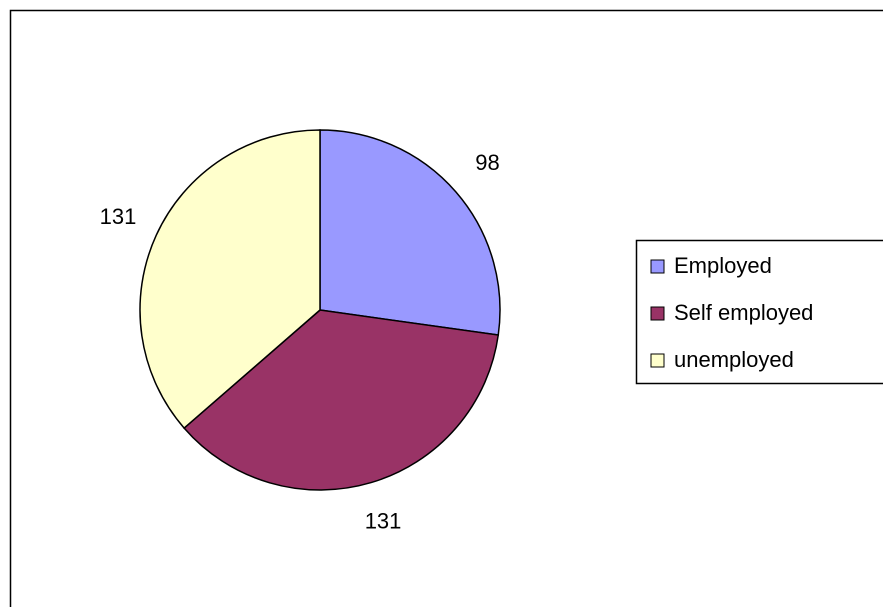  Describe the element at coordinates (743, 312) in the screenshot. I see `legend-label: Self employed` at that location.